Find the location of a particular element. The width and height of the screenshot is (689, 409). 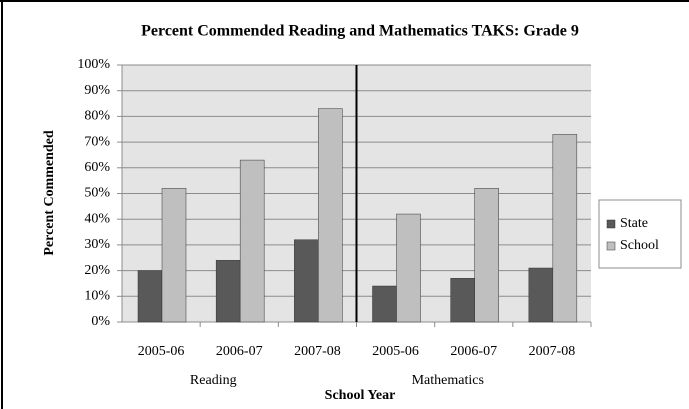

legend-label: State is located at coordinates (634, 223).